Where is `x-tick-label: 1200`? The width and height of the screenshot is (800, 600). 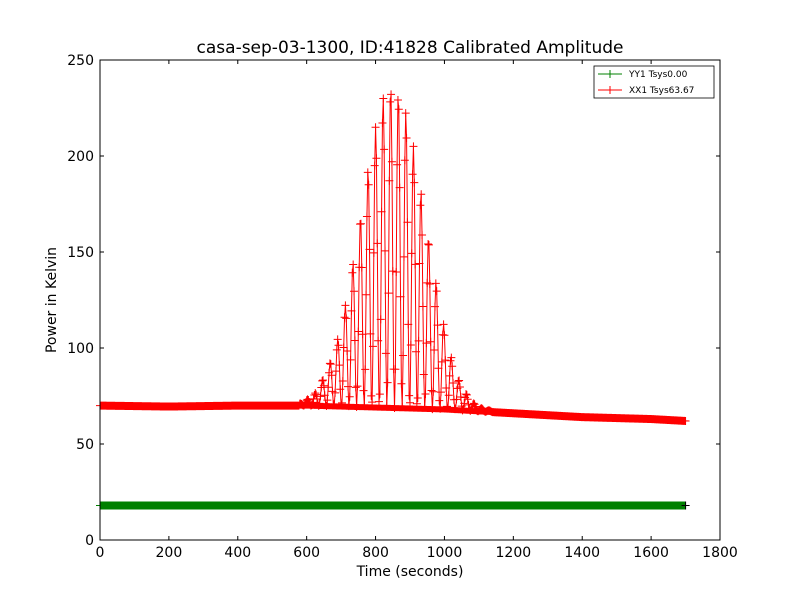 x-tick-label: 1200 is located at coordinates (514, 553).